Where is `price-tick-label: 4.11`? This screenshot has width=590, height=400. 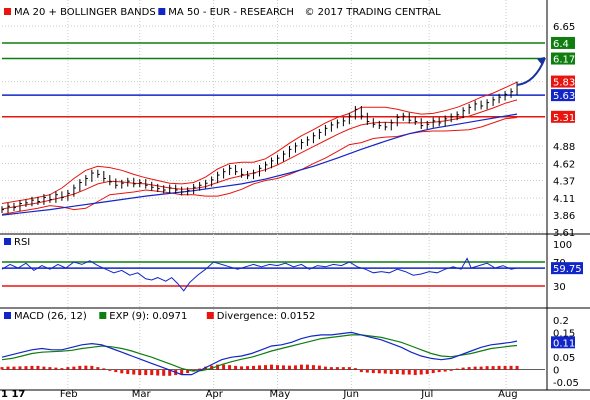 price-tick-label: 4.11 is located at coordinates (564, 199).